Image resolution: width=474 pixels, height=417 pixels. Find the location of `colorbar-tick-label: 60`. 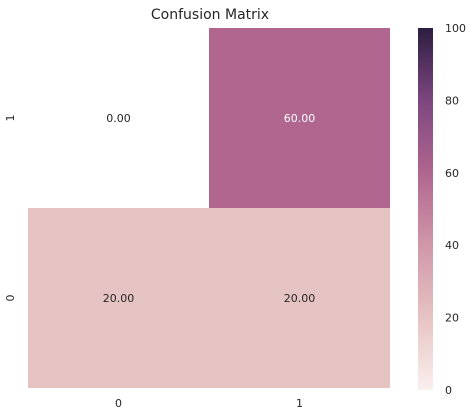

colorbar-tick-label: 60 is located at coordinates (452, 173).